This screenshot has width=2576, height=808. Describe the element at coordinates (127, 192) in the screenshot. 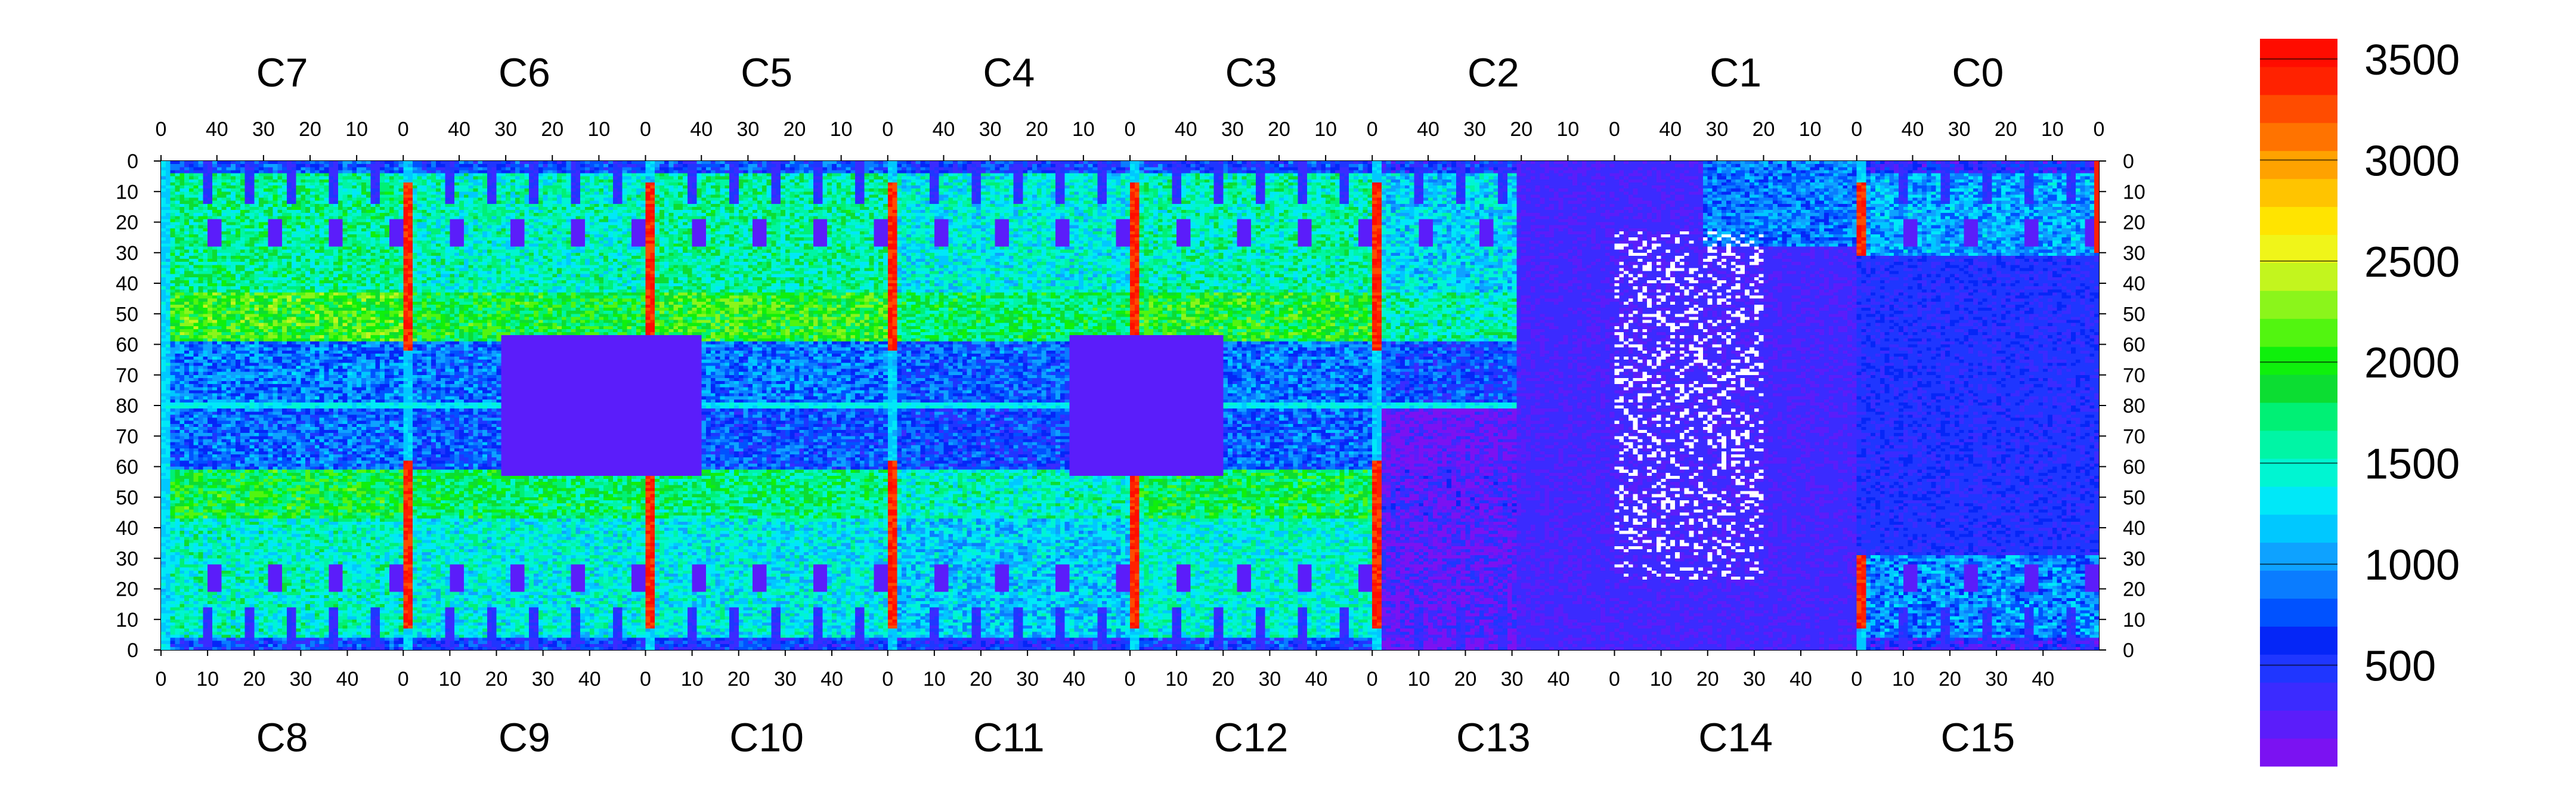

I see `left-tick-label: 10` at that location.